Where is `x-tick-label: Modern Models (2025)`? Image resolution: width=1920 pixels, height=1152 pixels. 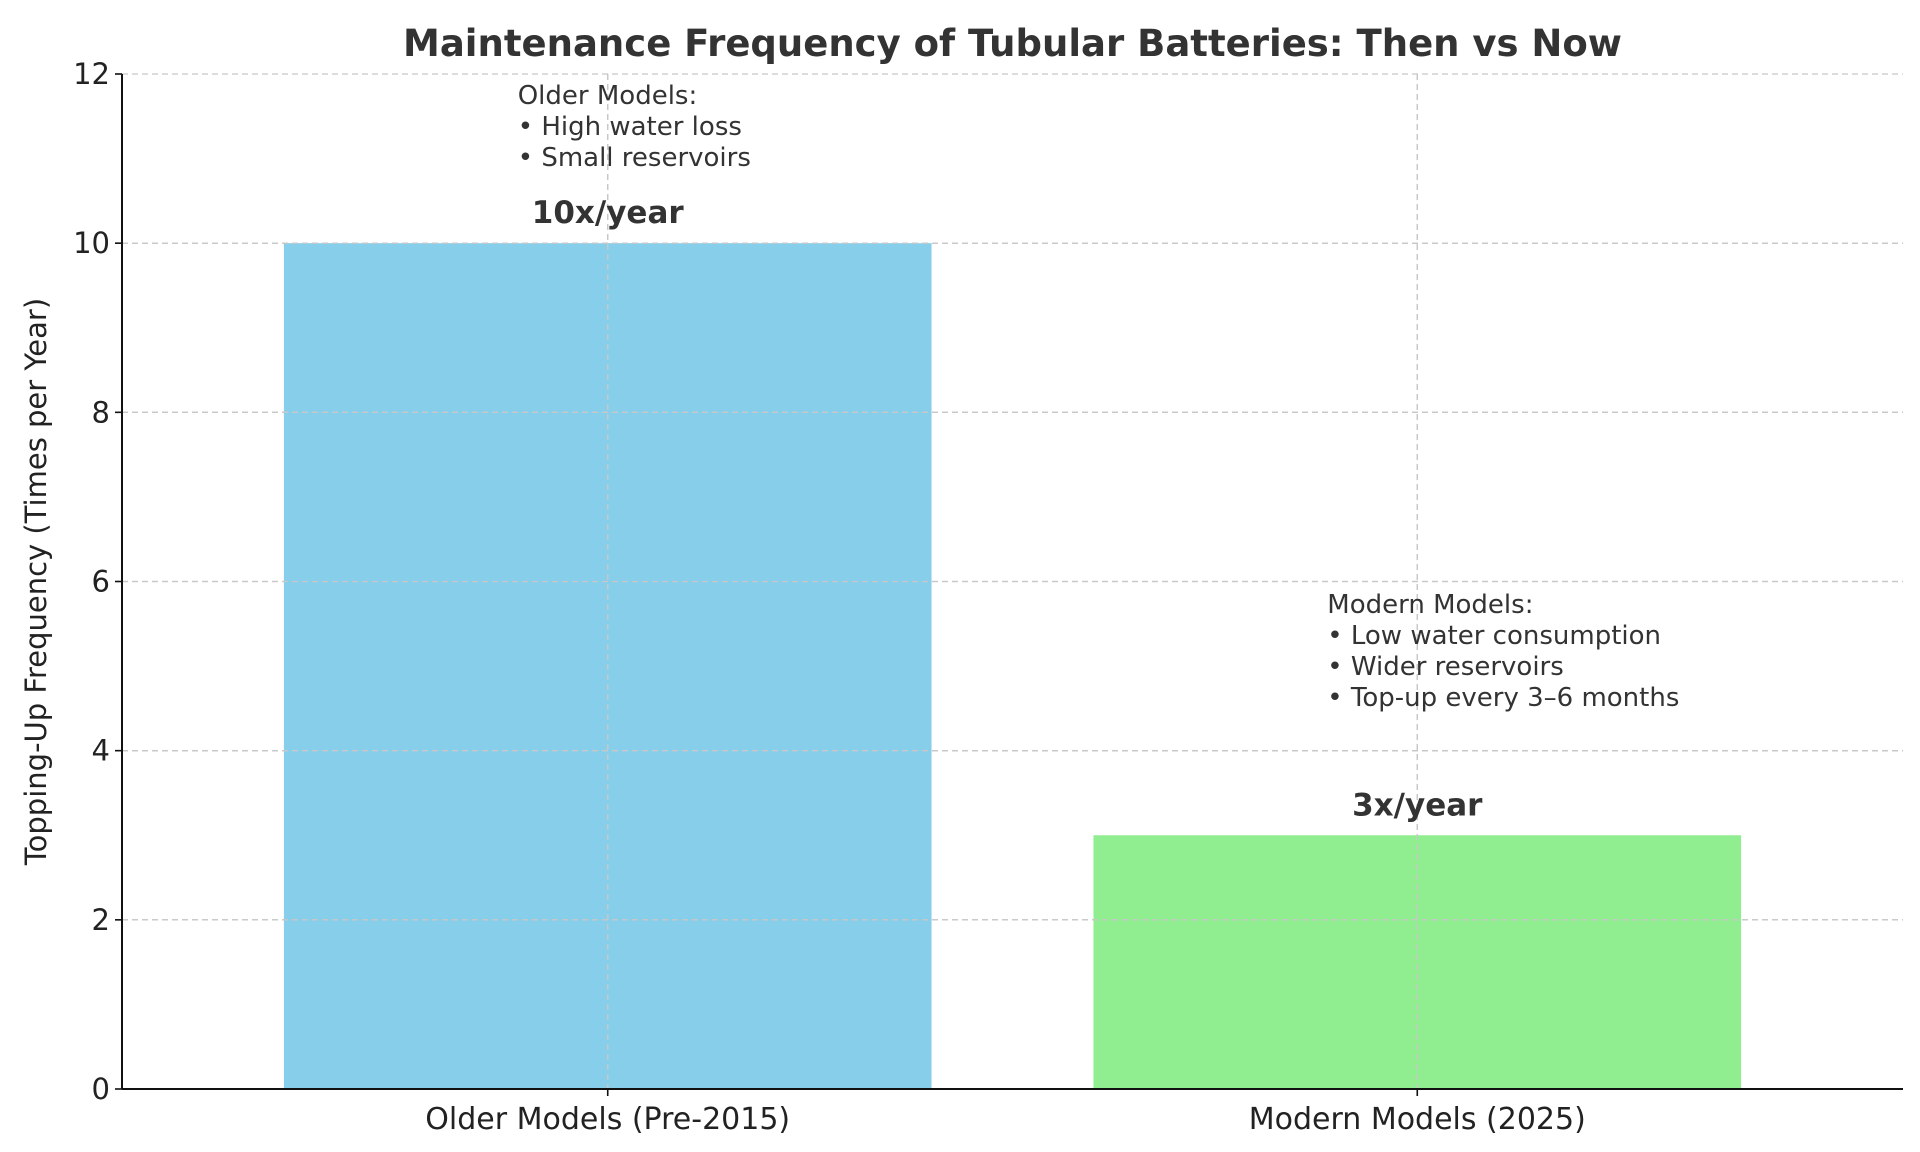 x-tick-label: Modern Models (2025) is located at coordinates (1417, 1119).